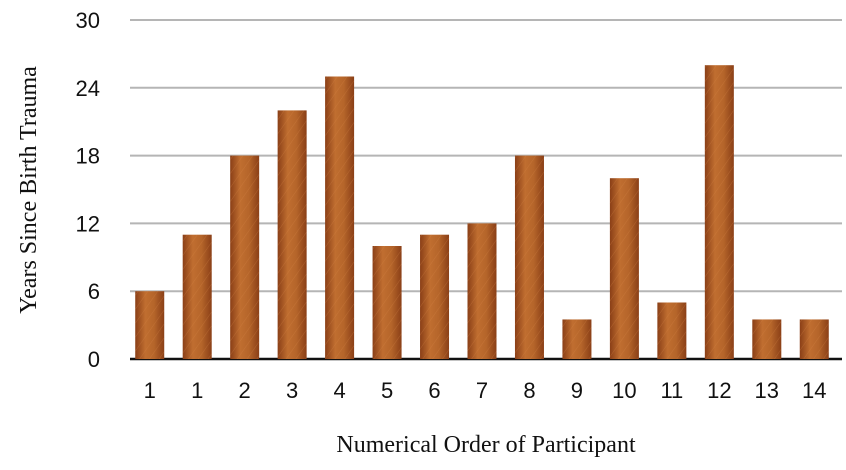 This screenshot has height=470, width=846. What do you see at coordinates (624, 390) in the screenshot?
I see `x-tick-label: 10` at bounding box center [624, 390].